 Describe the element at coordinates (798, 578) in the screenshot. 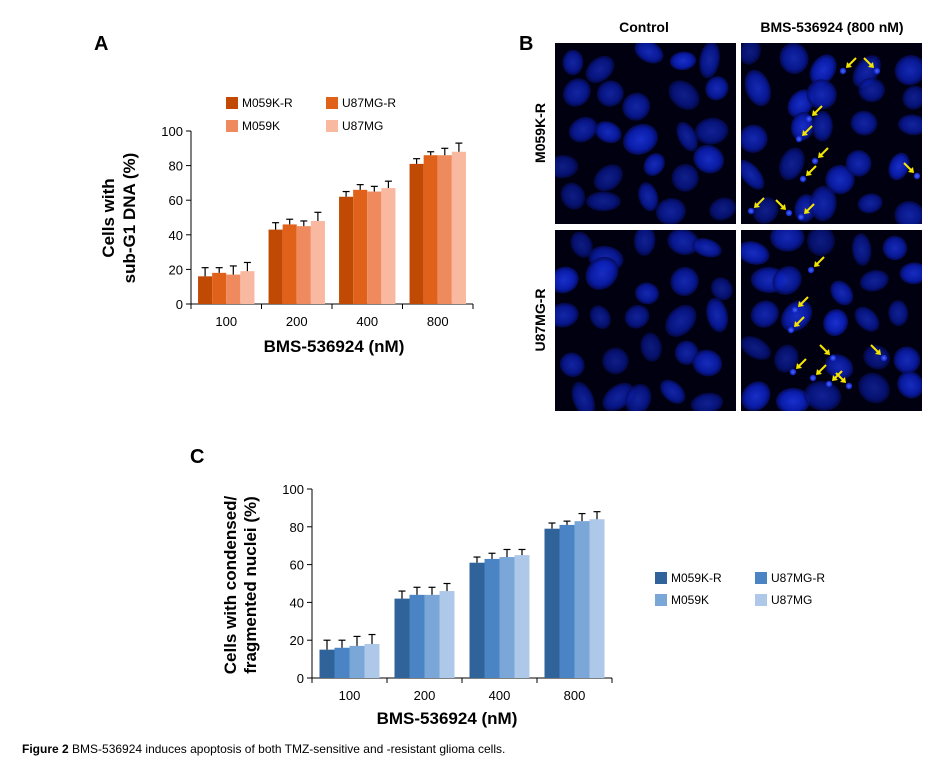

I see `chart-c-legend-label: U87MG-R` at that location.